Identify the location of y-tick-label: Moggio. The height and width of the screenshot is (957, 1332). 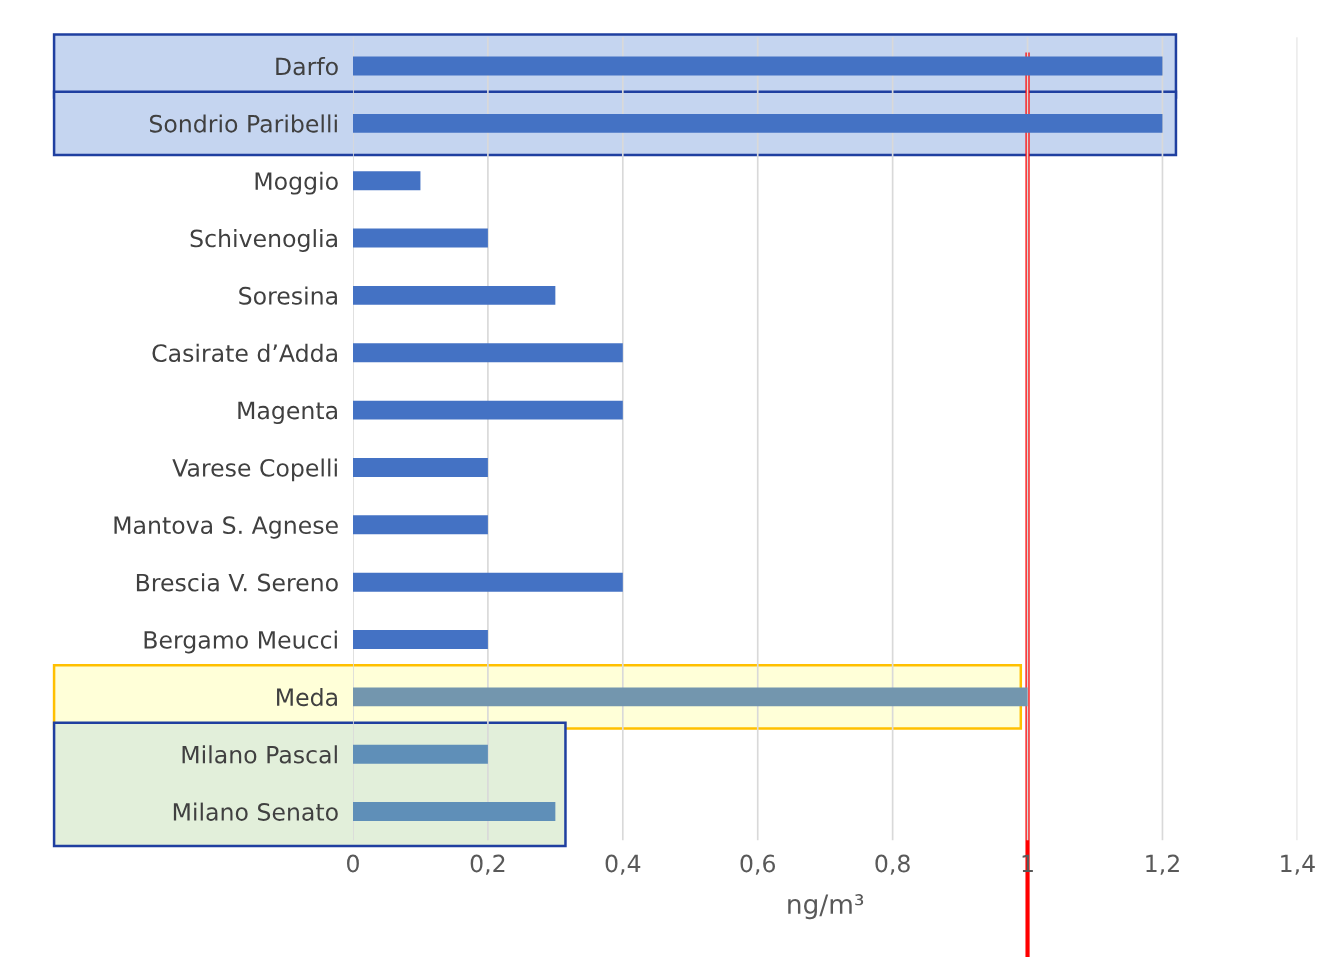
(296, 183).